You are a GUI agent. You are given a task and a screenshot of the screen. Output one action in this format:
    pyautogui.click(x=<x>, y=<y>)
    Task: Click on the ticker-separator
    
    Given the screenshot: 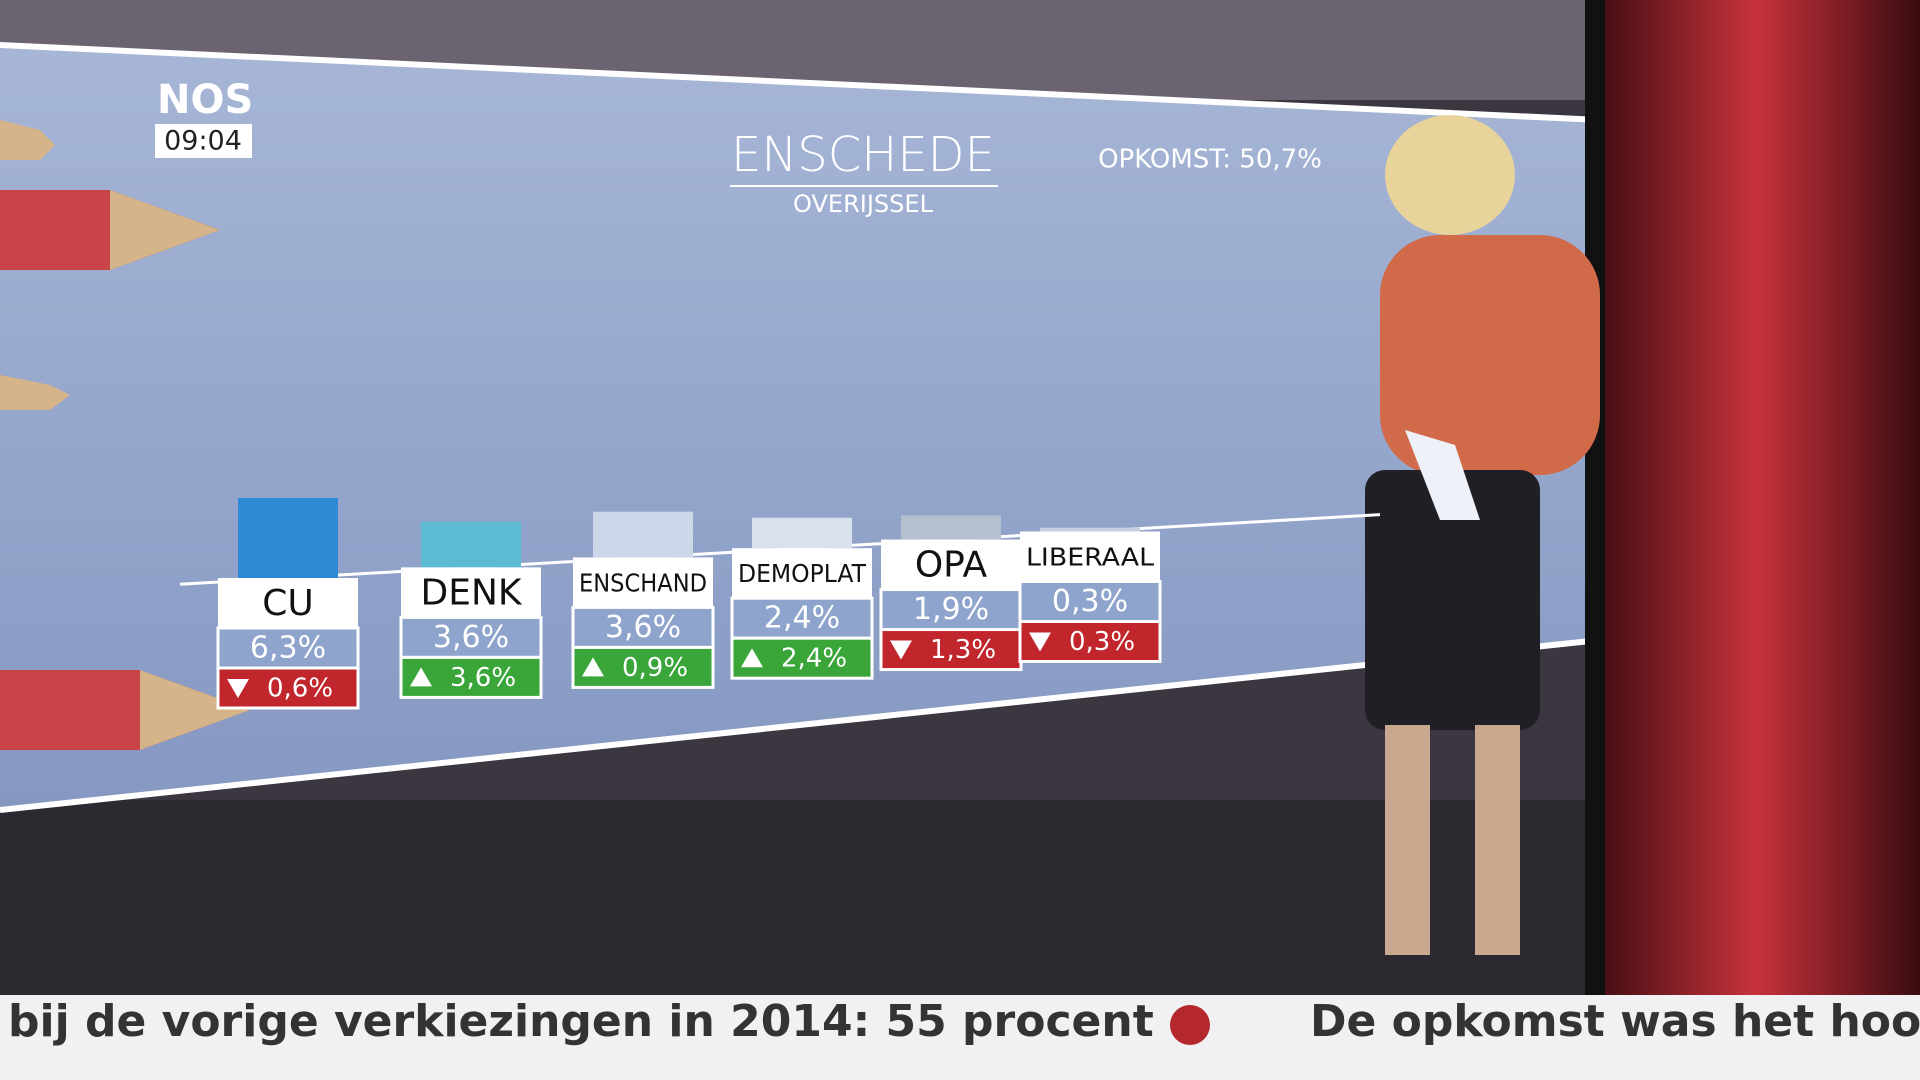 What is the action you would take?
    pyautogui.click(x=1190, y=1025)
    